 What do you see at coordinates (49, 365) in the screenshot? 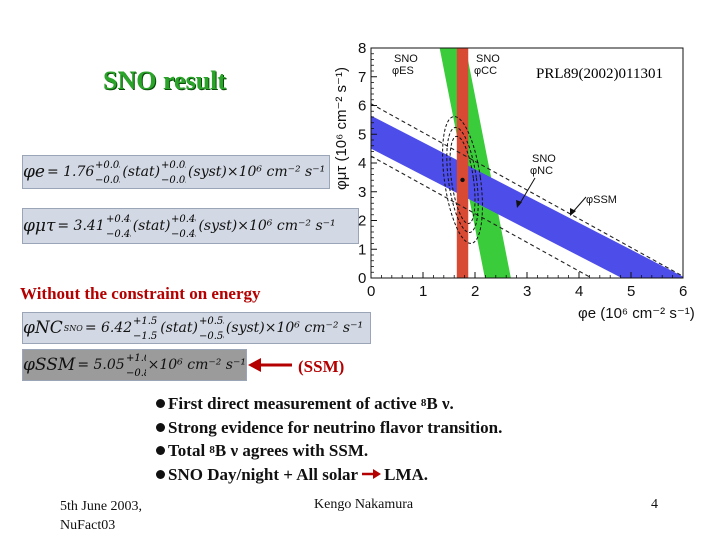
I see `eq-symbol: φSSM` at bounding box center [49, 365].